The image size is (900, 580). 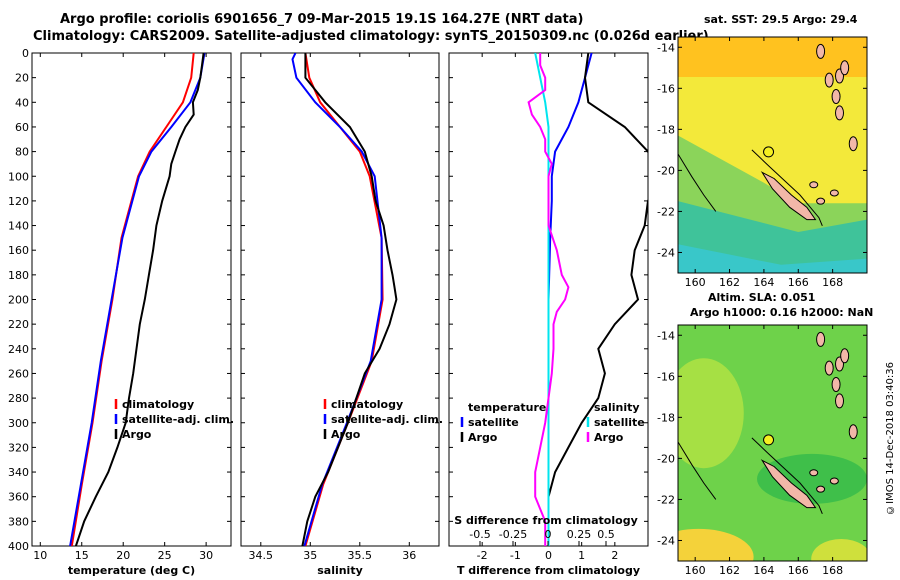 What do you see at coordinates (788, 484) in the screenshot?
I see `sla-island-new-caledonia` at bounding box center [788, 484].